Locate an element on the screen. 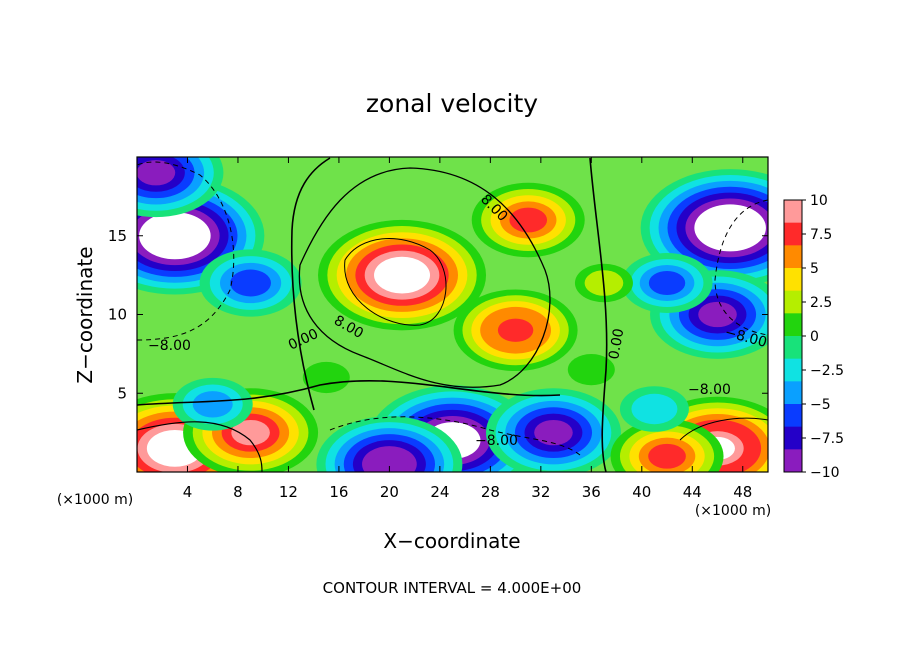  contour-eight-main is located at coordinates (424, 277).